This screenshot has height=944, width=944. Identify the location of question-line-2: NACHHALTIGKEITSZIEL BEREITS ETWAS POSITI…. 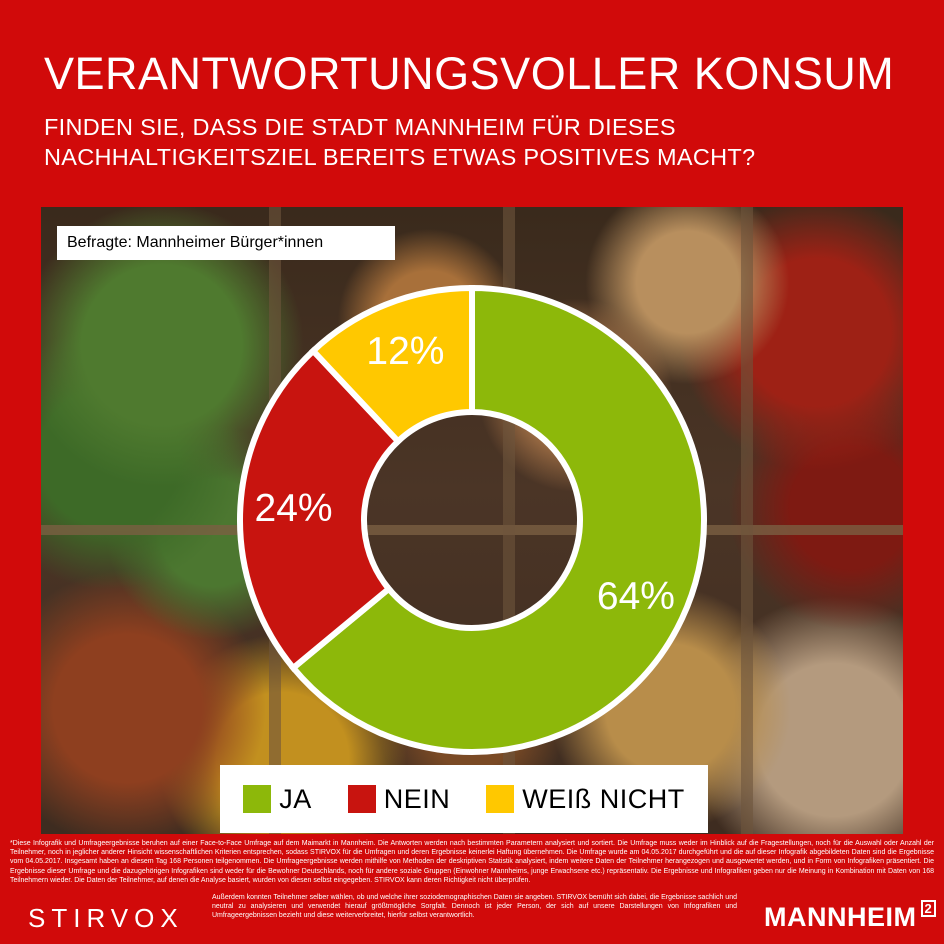
(400, 157).